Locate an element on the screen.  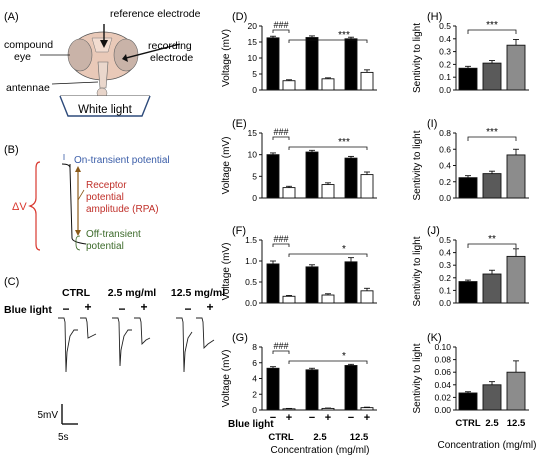
y-tick-label: 8 is located at coordinates (254, 347).